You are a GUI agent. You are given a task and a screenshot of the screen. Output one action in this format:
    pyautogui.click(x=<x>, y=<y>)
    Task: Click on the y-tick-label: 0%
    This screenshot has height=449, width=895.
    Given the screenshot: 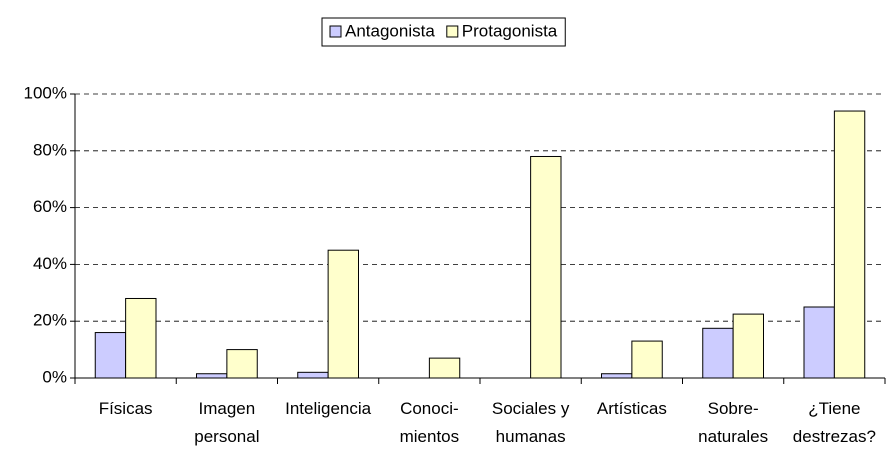 What is the action you would take?
    pyautogui.click(x=54, y=376)
    